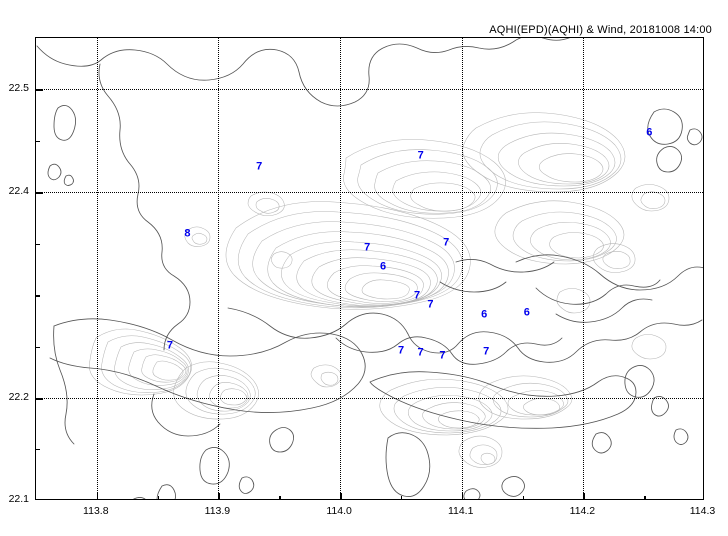 Image resolution: width=728 pixels, height=536 pixels. What do you see at coordinates (584, 495) in the screenshot?
I see `xtick-114.2` at bounding box center [584, 495].